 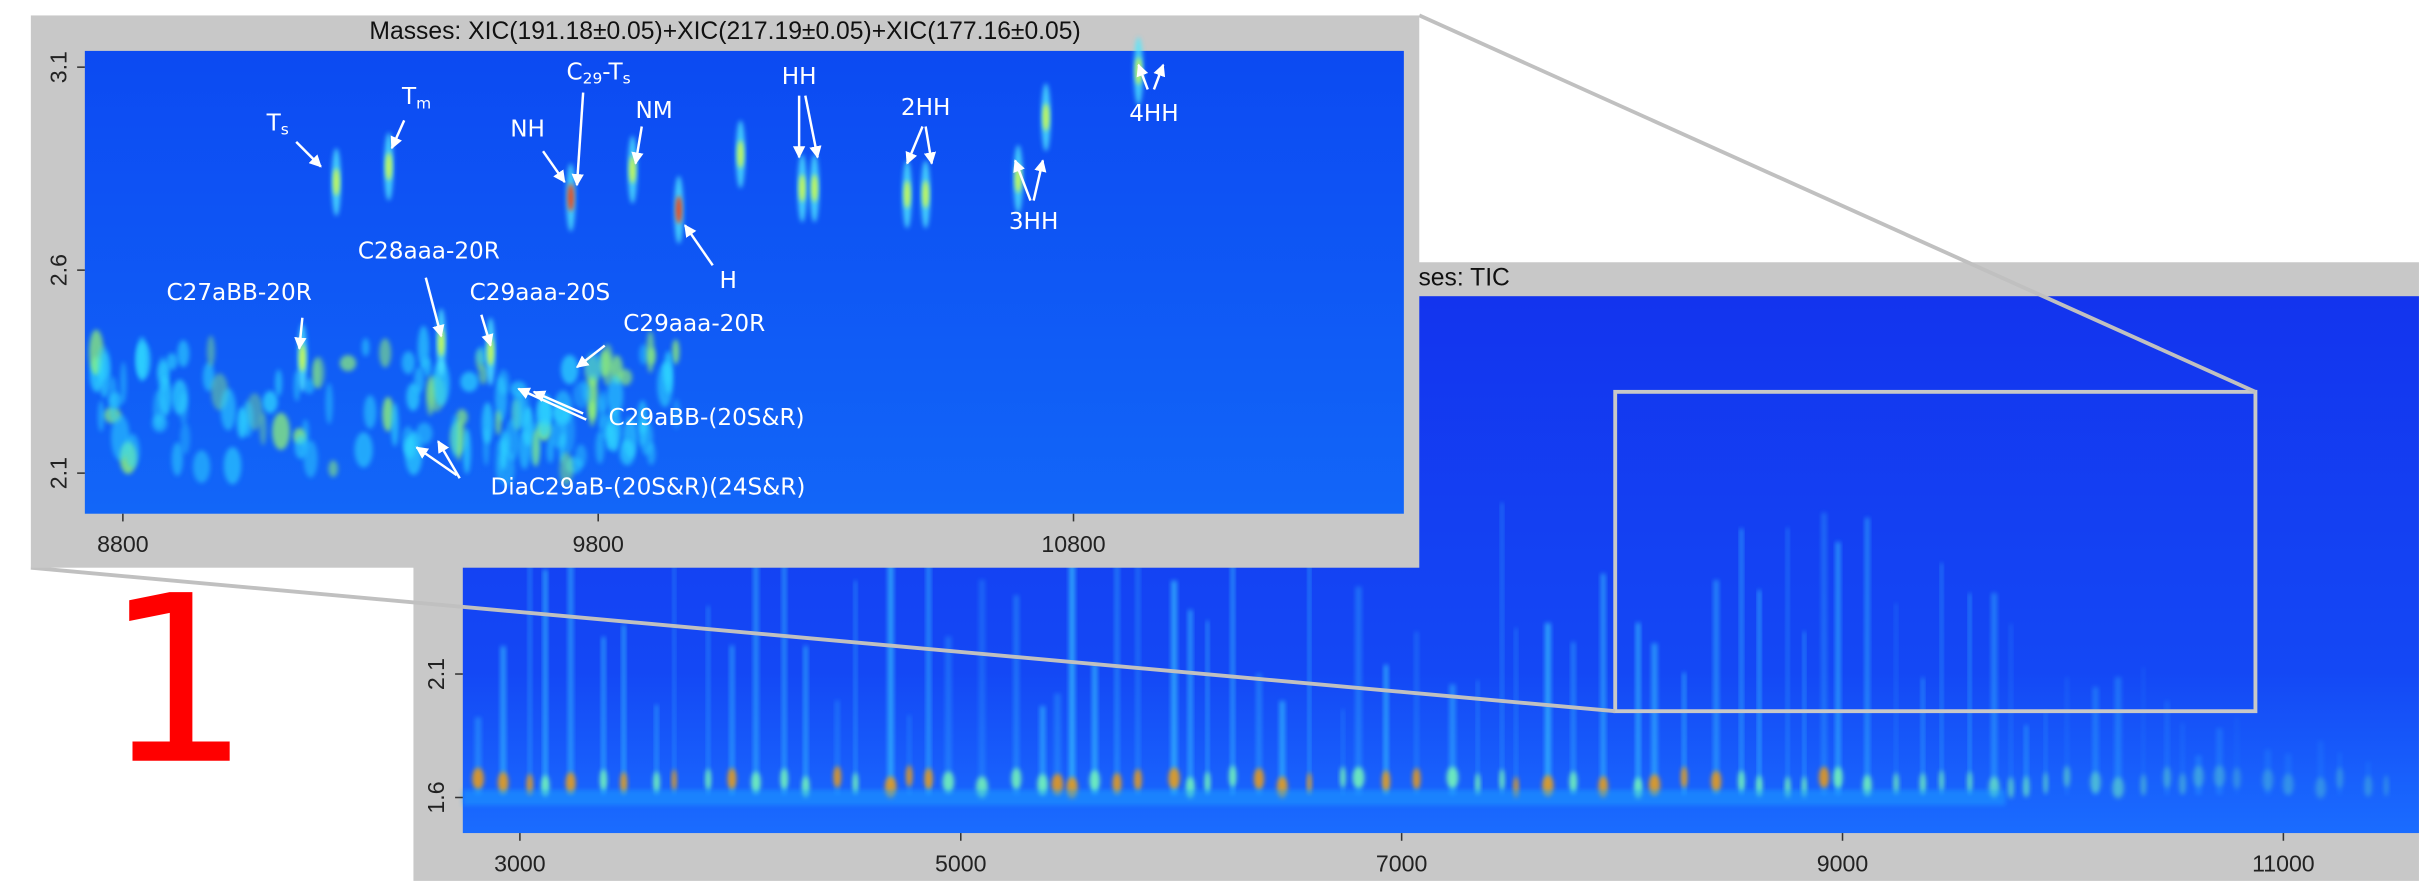 I want to click on annotation-part: 3HH, so click(x=1034, y=222).